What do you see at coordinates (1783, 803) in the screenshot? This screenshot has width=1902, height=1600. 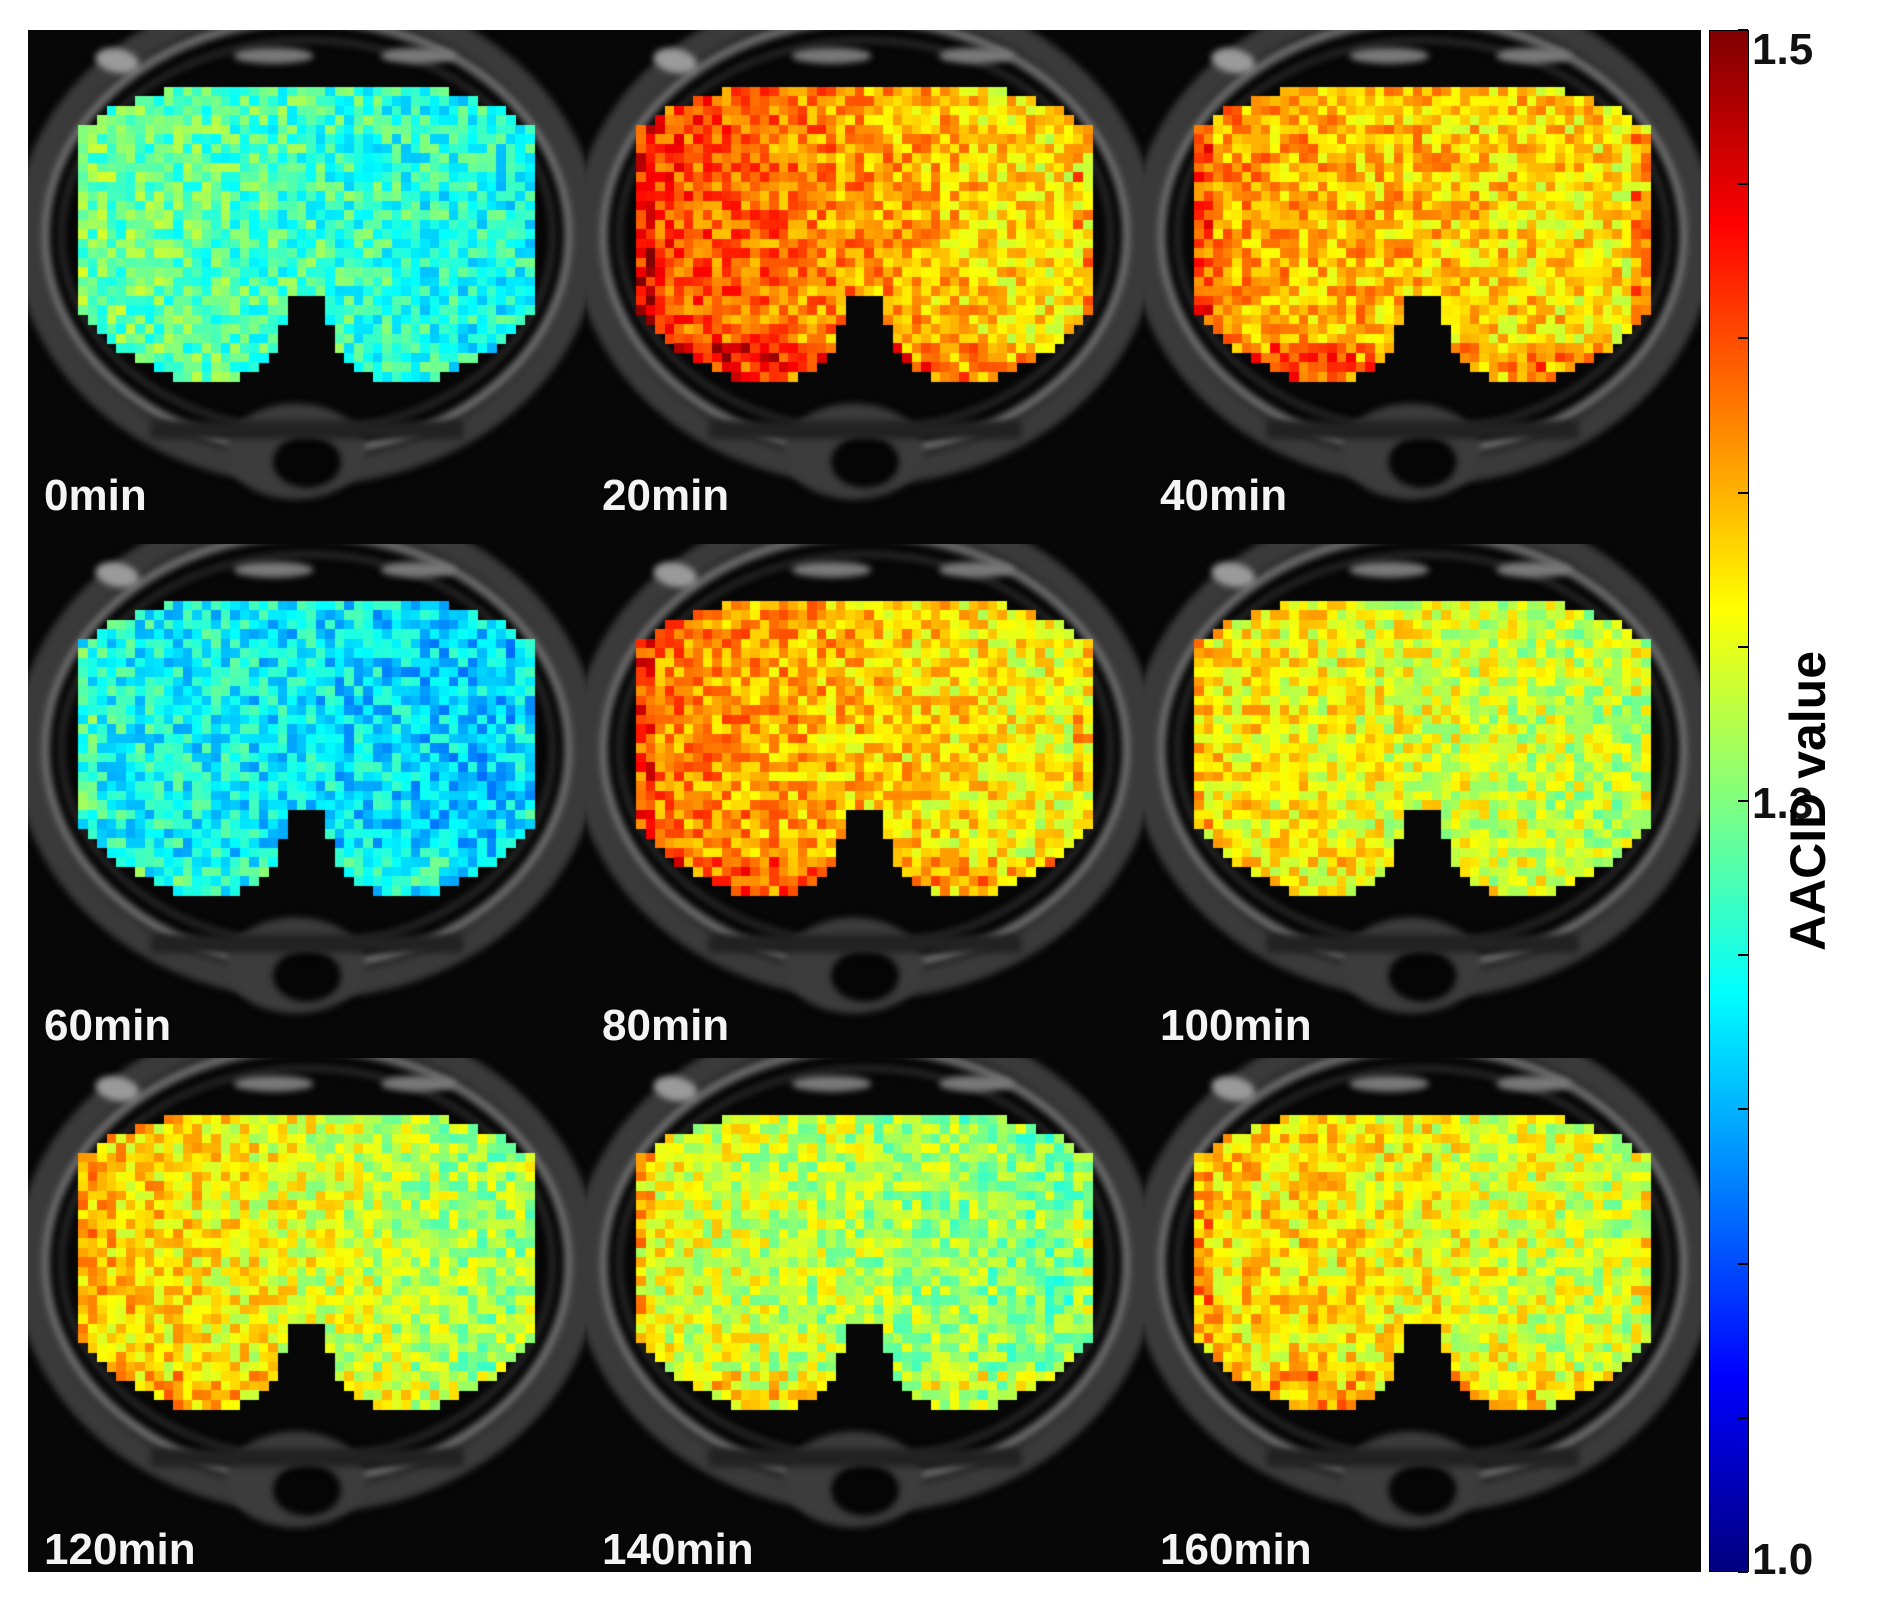 I see `colorbar-mid-label: 1.3` at bounding box center [1783, 803].